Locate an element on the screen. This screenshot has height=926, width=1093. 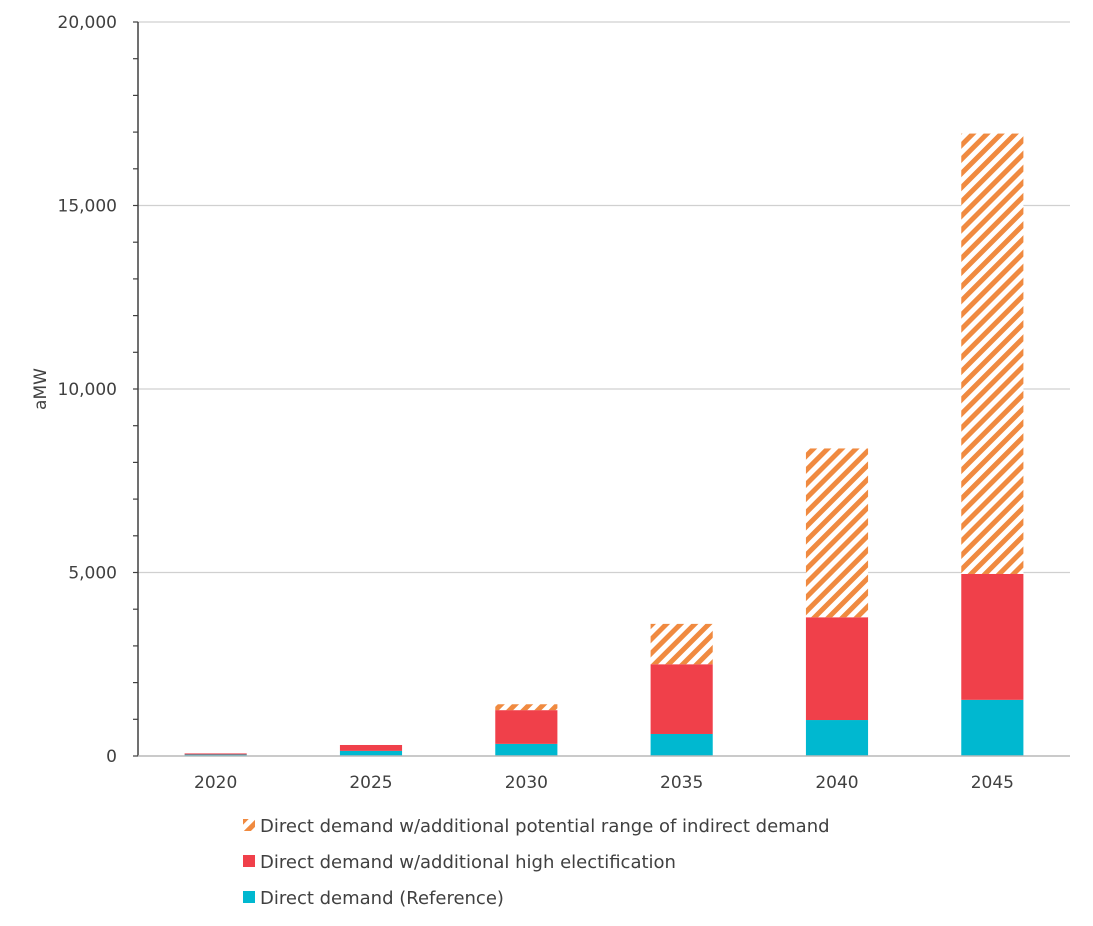
x-tick-label: 2040 is located at coordinates (836, 783).